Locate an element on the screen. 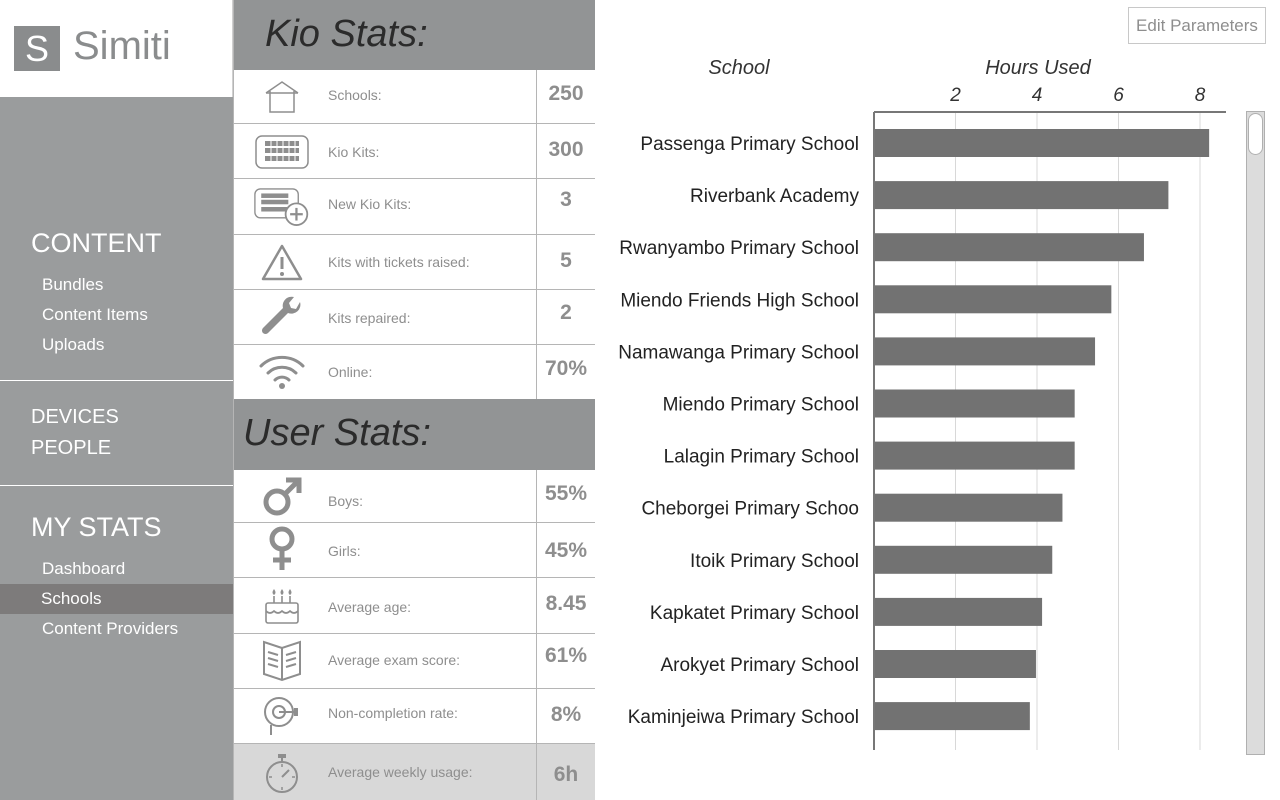 The height and width of the screenshot is (800, 1280). x-tick-label: 6 is located at coordinates (1118, 95).